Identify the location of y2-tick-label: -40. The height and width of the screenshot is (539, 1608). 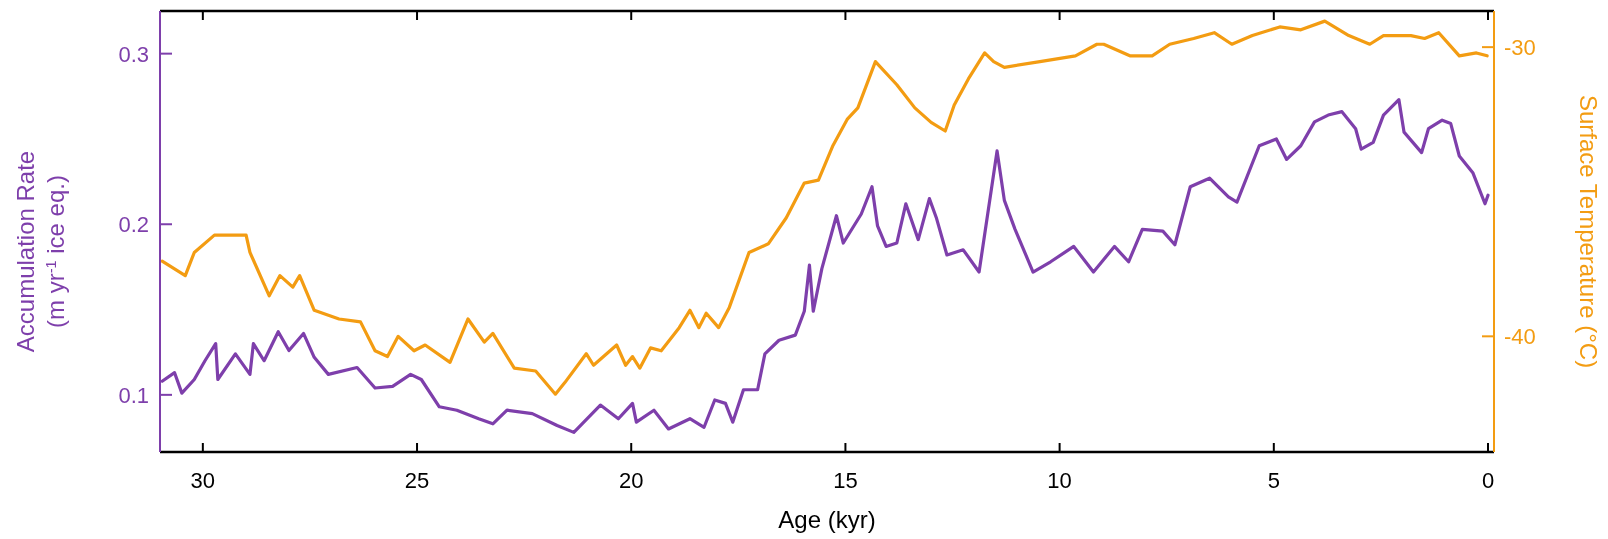
(1520, 337).